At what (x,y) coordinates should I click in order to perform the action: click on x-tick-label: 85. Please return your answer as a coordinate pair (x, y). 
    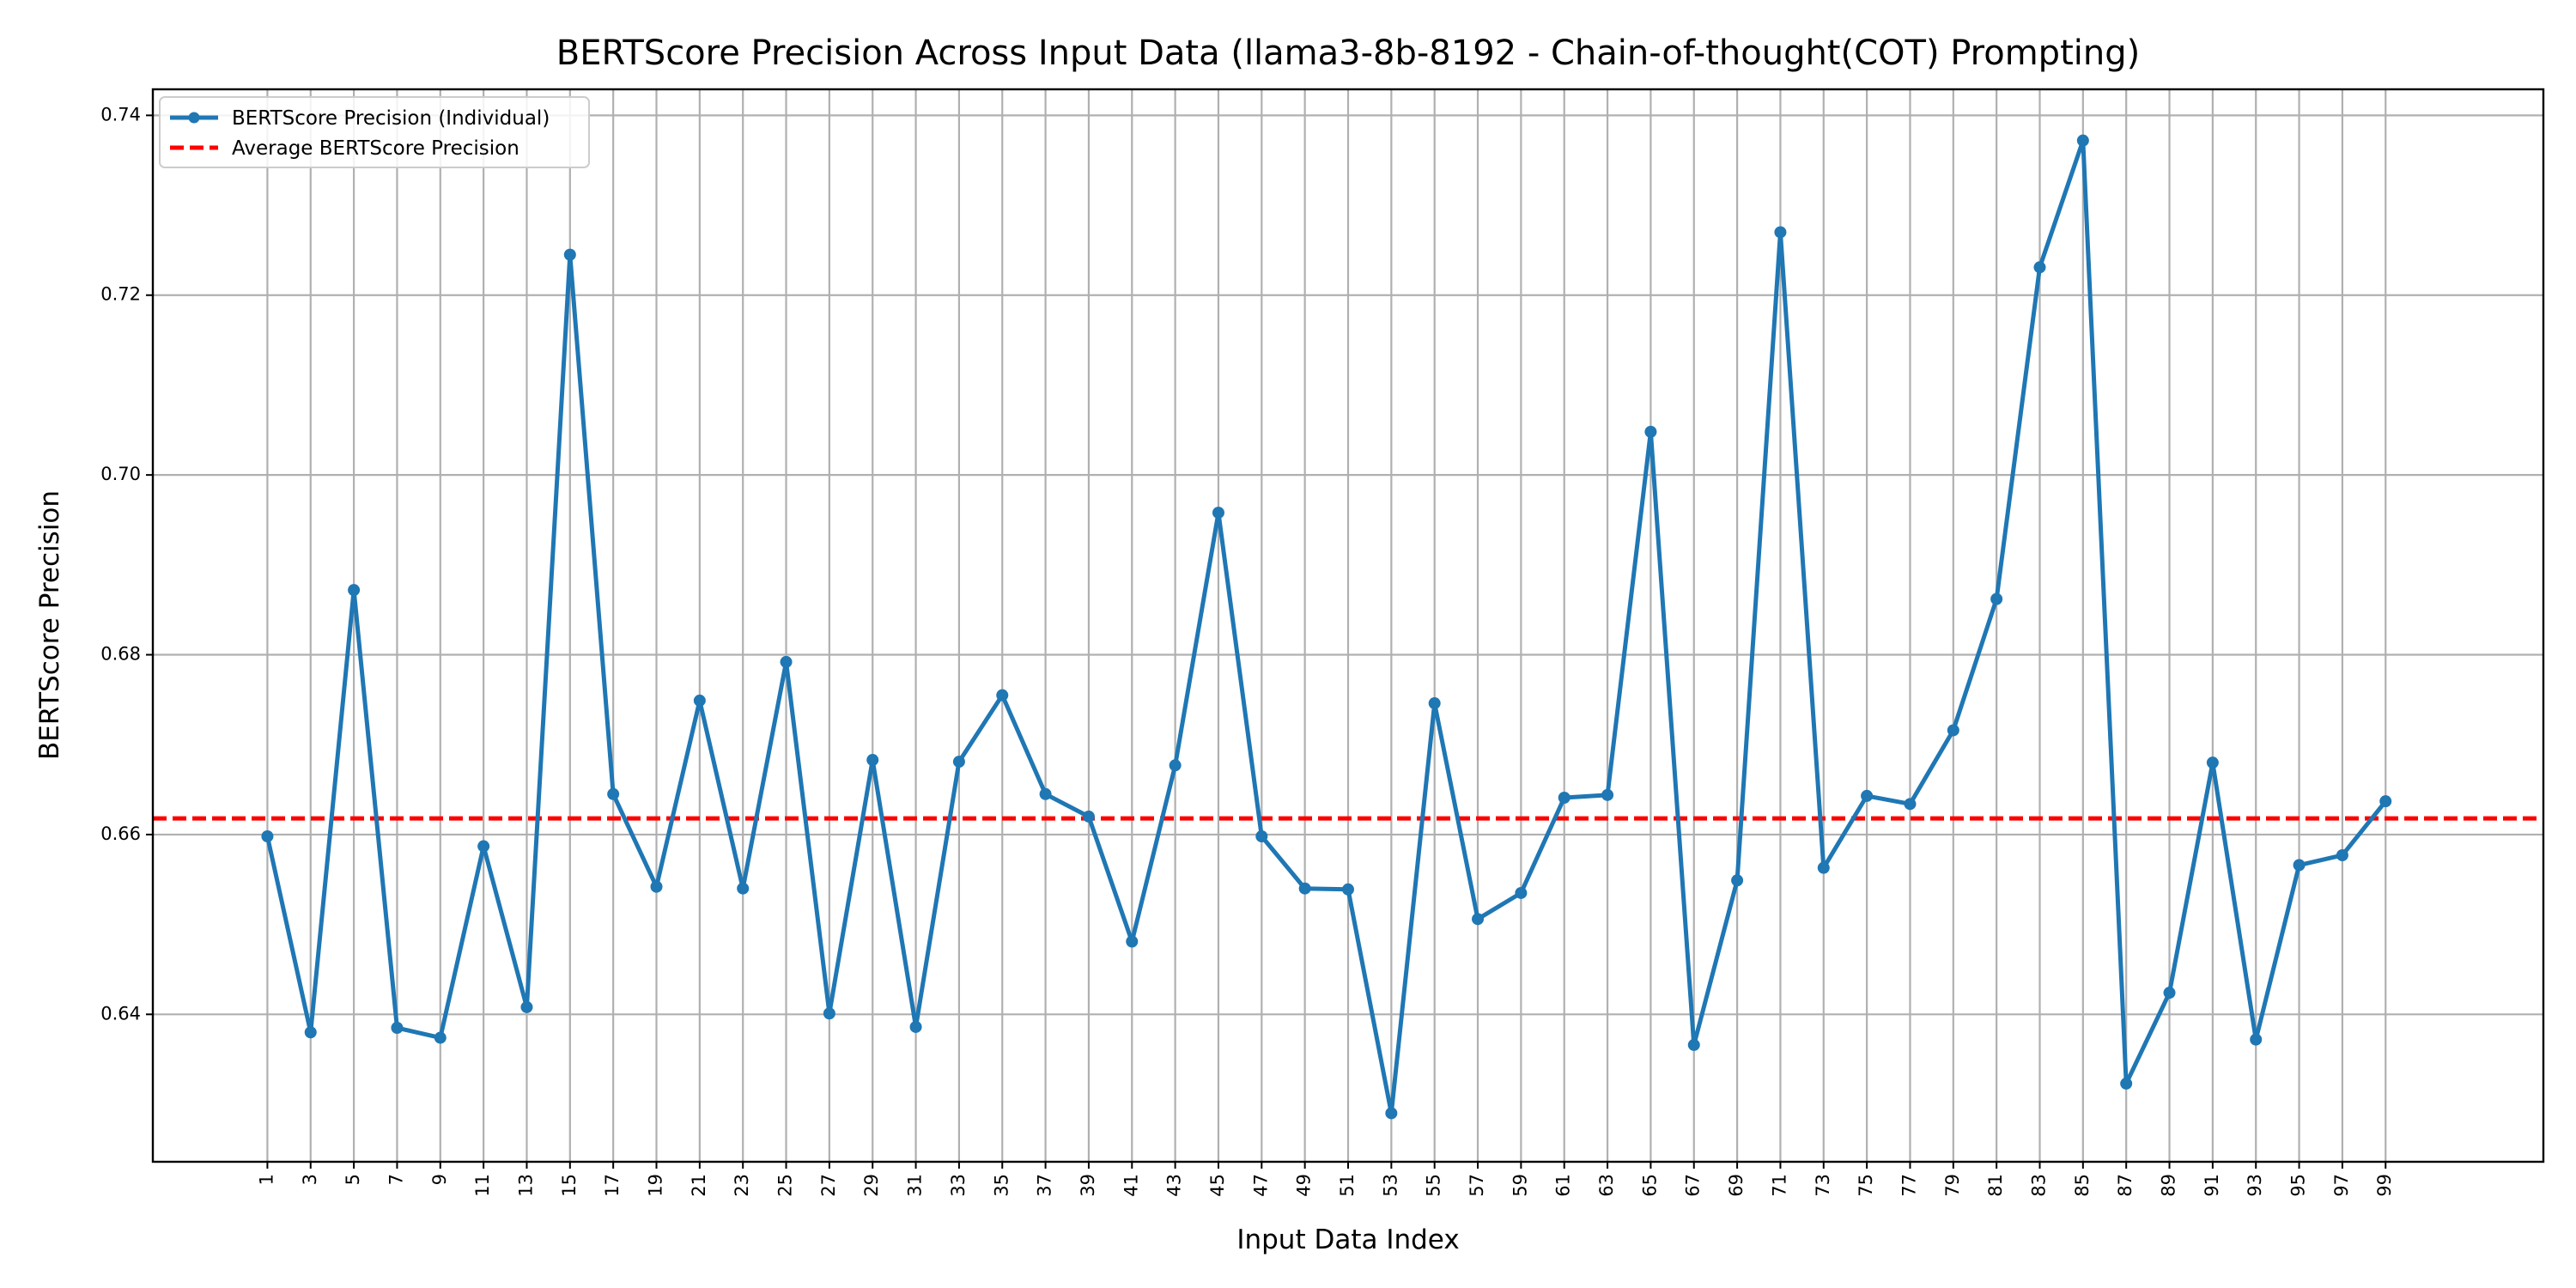
    Looking at the image, I should click on (2082, 1185).